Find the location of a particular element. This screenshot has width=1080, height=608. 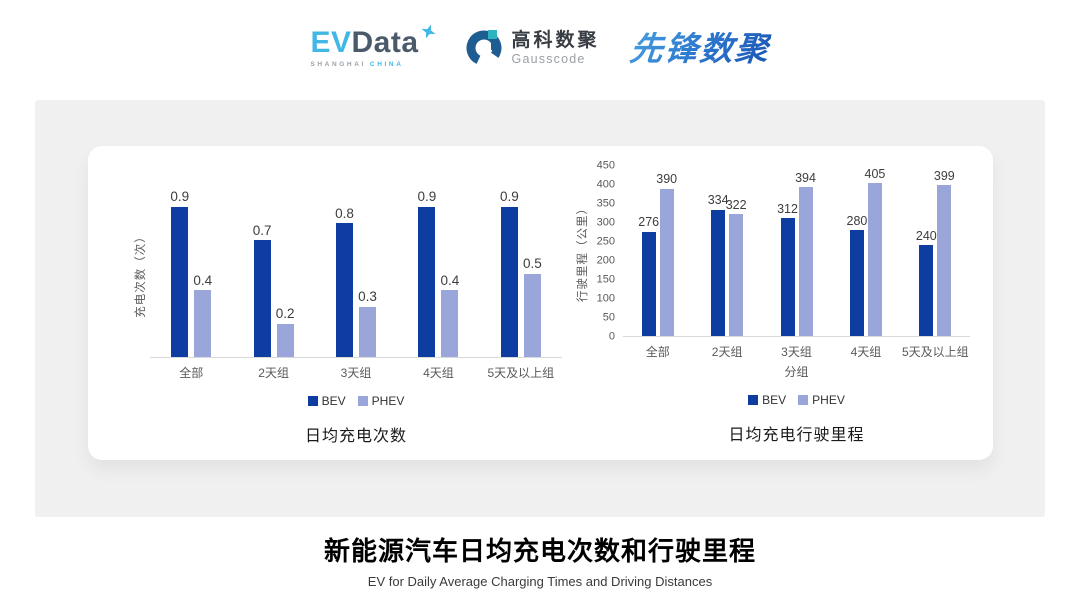

bar-bev-wrap: 312 is located at coordinates (787, 251).